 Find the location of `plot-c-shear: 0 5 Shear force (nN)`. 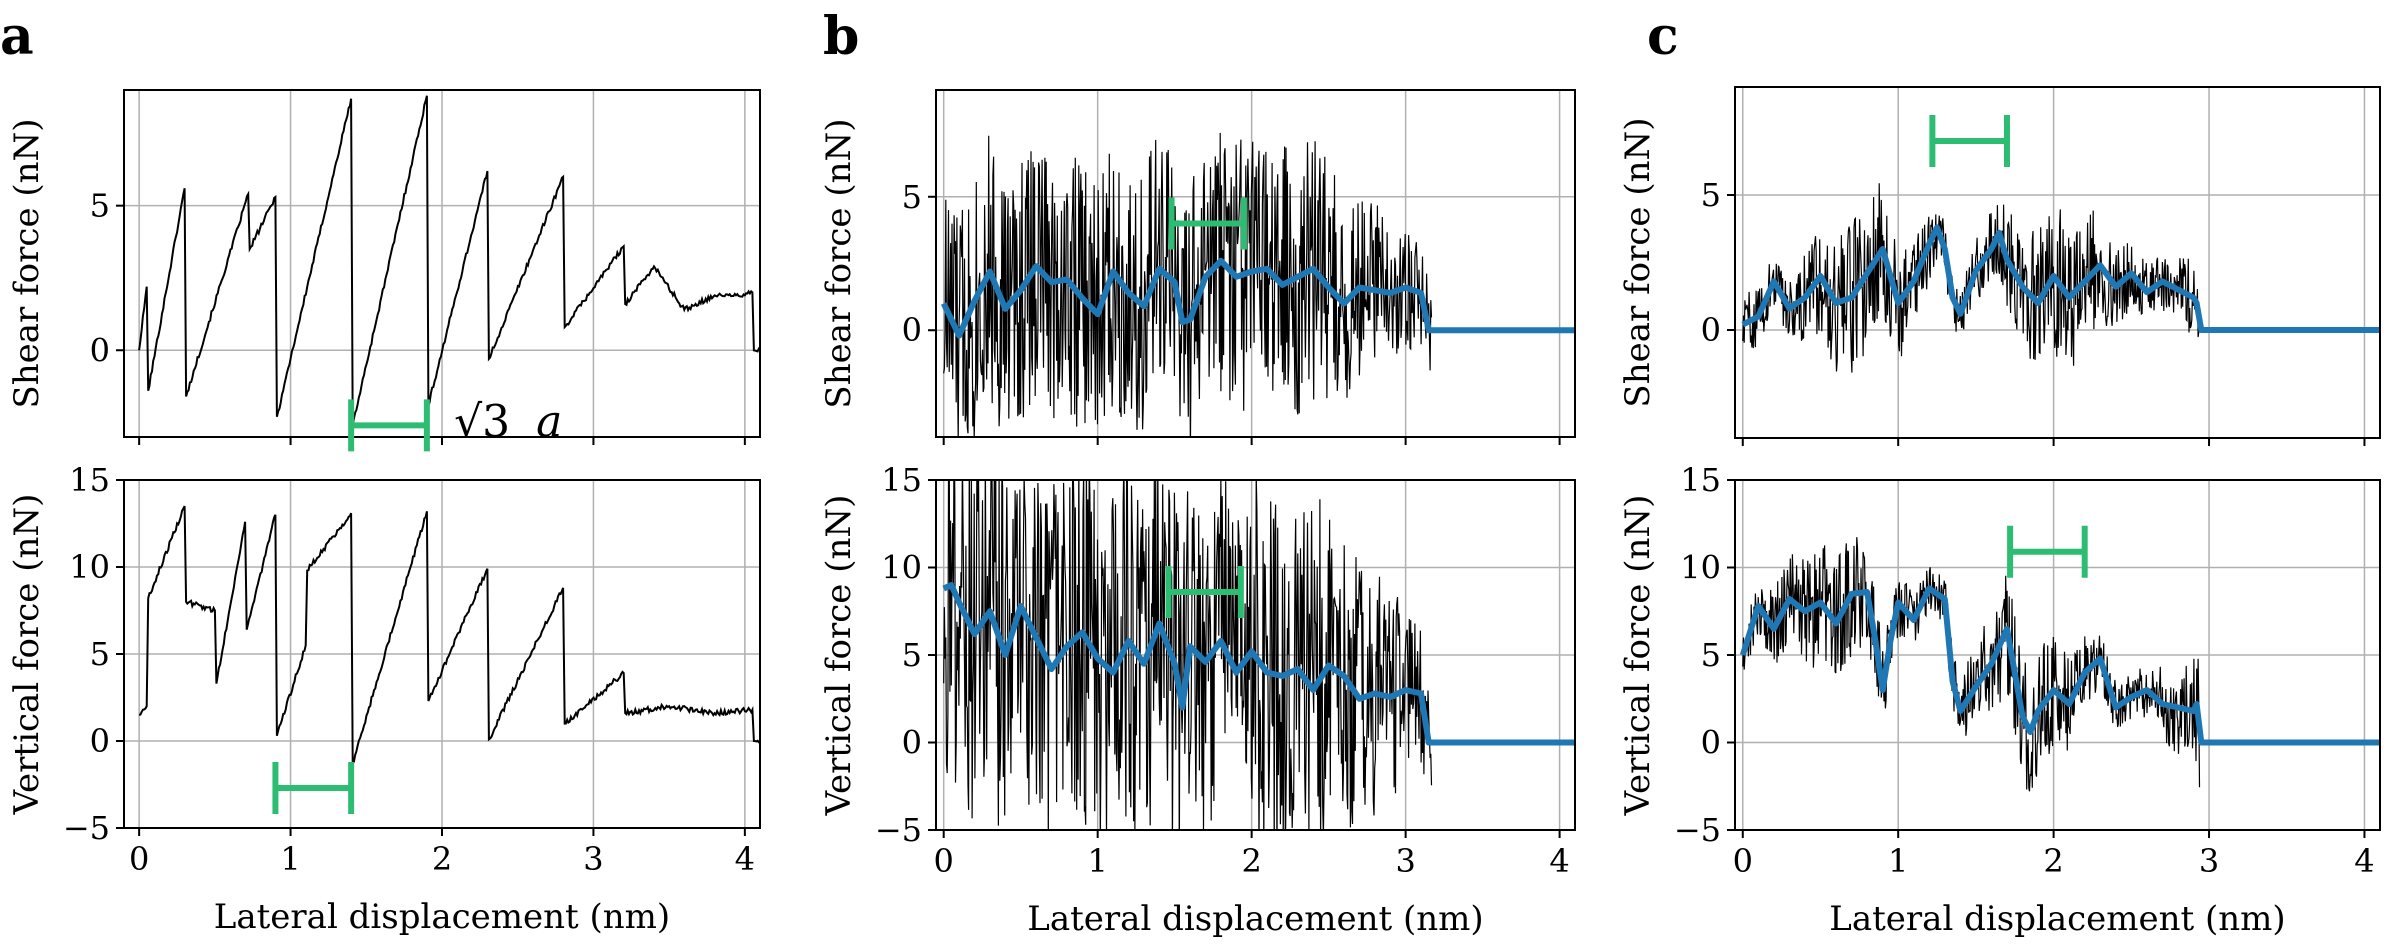

plot-c-shear: 0 5 Shear force (nN) is located at coordinates (1999, 266).